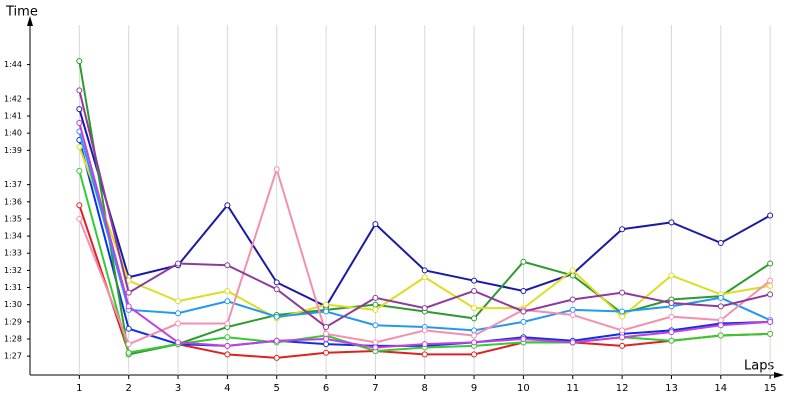 This screenshot has height=400, width=800. What do you see at coordinates (671, 388) in the screenshot?
I see `x-tick-label: 13` at bounding box center [671, 388].